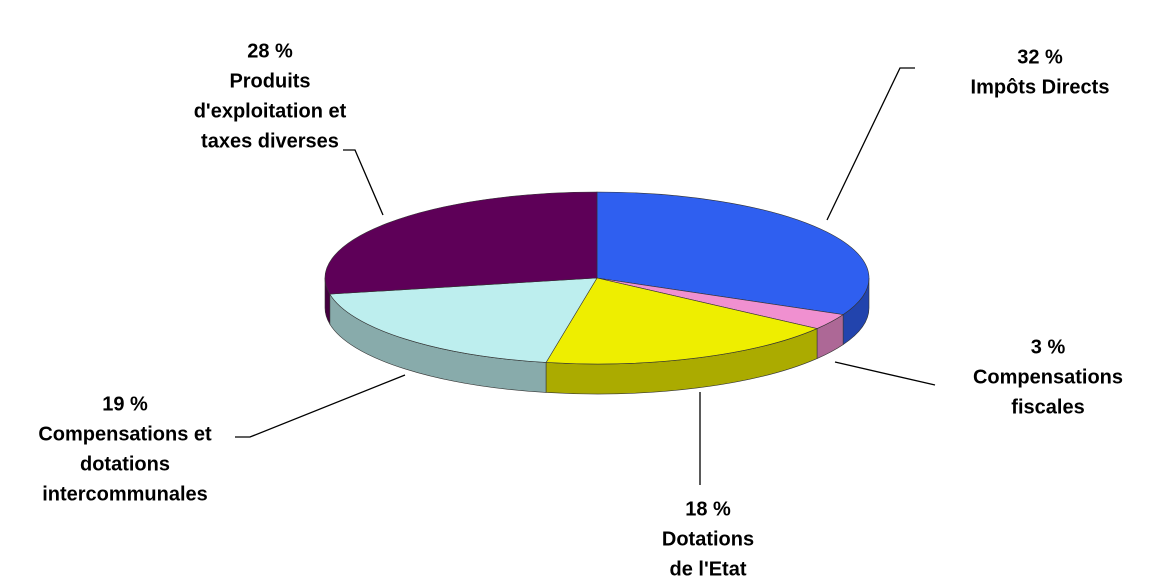 The width and height of the screenshot is (1149, 581). I want to click on category-label: Dotations, so click(708, 539).